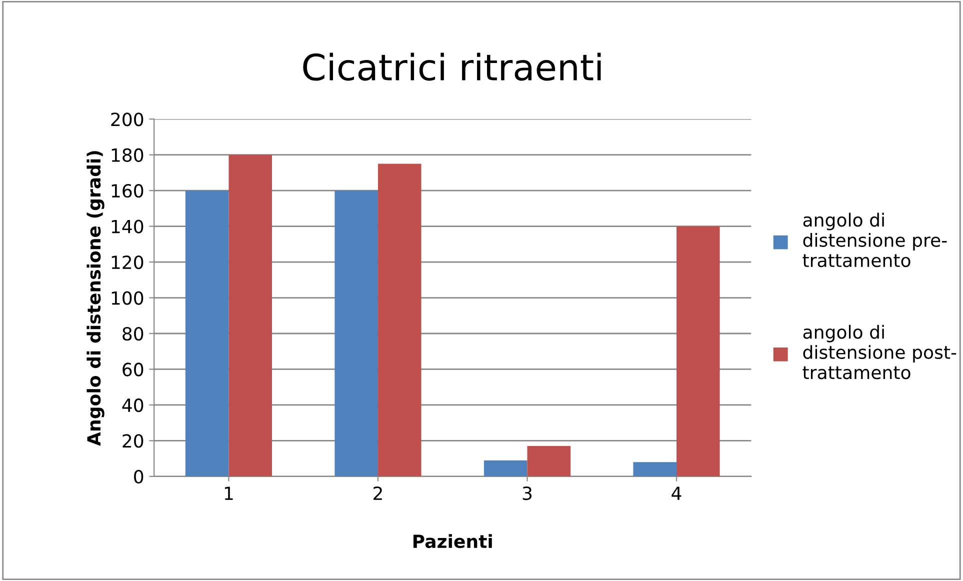 Image resolution: width=963 pixels, height=581 pixels. I want to click on y-tick-label: 140, so click(128, 227).